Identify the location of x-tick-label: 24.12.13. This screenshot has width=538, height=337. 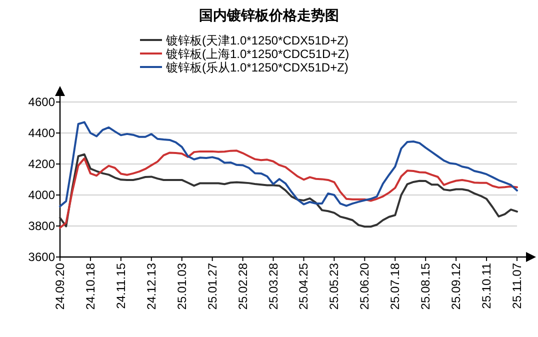
(151, 286).